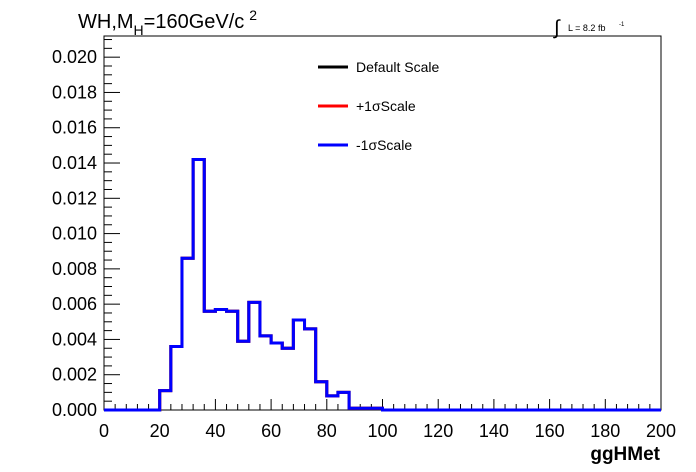 The image size is (696, 472). Describe the element at coordinates (605, 431) in the screenshot. I see `x-tick-label: 180` at that location.